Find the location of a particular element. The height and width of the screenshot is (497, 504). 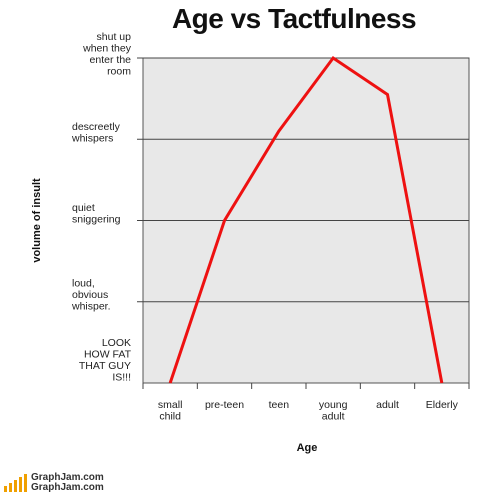

y-axis-title: volume of insult is located at coordinates (37, 220).